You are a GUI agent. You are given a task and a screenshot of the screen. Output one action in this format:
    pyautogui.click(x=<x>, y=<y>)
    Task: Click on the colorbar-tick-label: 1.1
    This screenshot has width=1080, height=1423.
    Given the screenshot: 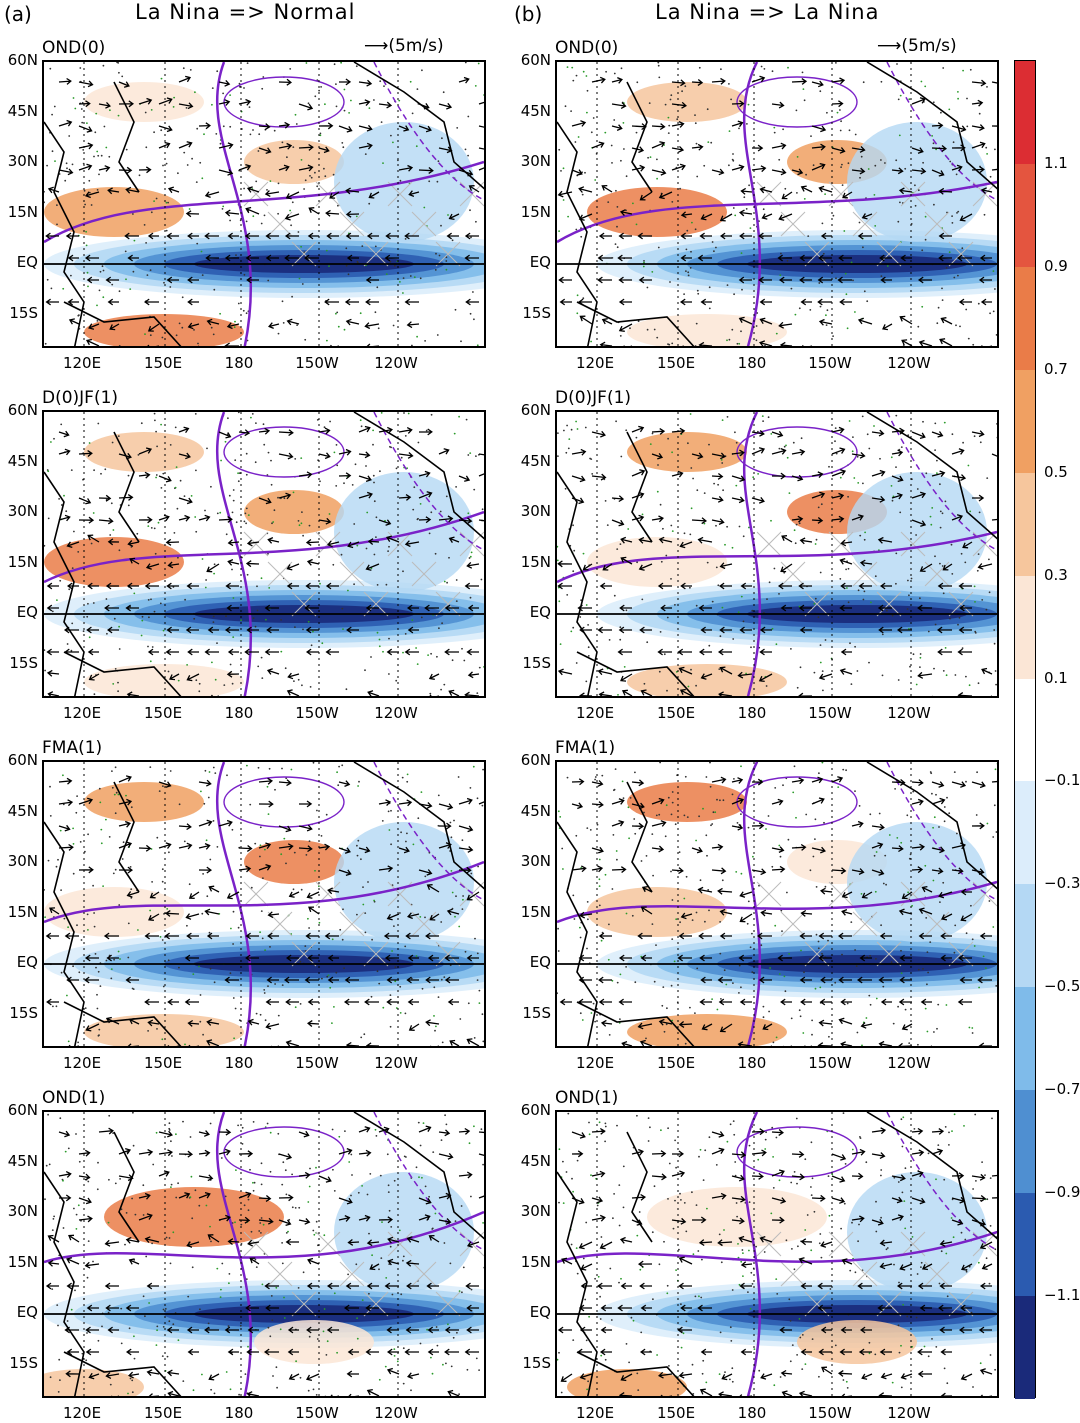 What is the action you would take?
    pyautogui.click(x=1056, y=162)
    